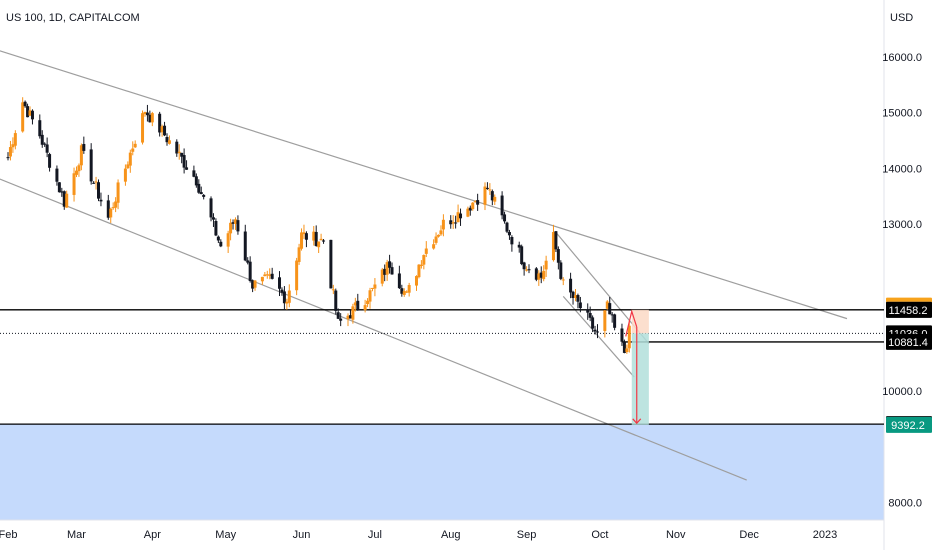 The image size is (932, 550). Describe the element at coordinates (676, 535) in the screenshot. I see `time-tick-label: Nov` at that location.